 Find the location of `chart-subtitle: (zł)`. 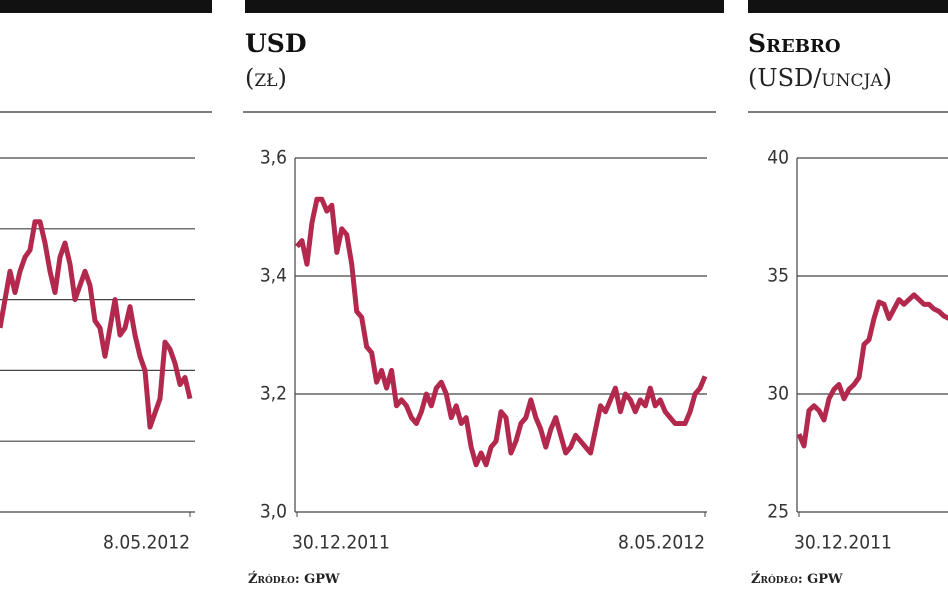

chart-subtitle: (zł) is located at coordinates (266, 78).